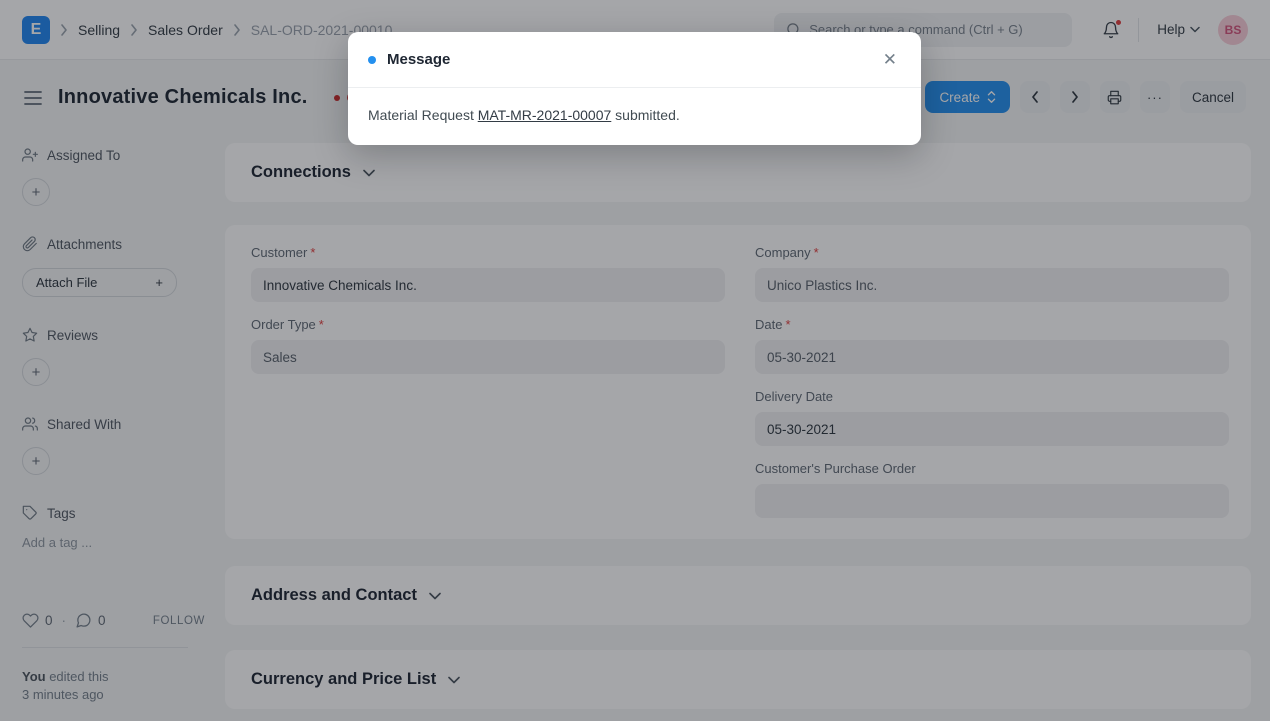 The height and width of the screenshot is (721, 1270). Describe the element at coordinates (336, 97) in the screenshot. I see `status-dot-icon` at that location.